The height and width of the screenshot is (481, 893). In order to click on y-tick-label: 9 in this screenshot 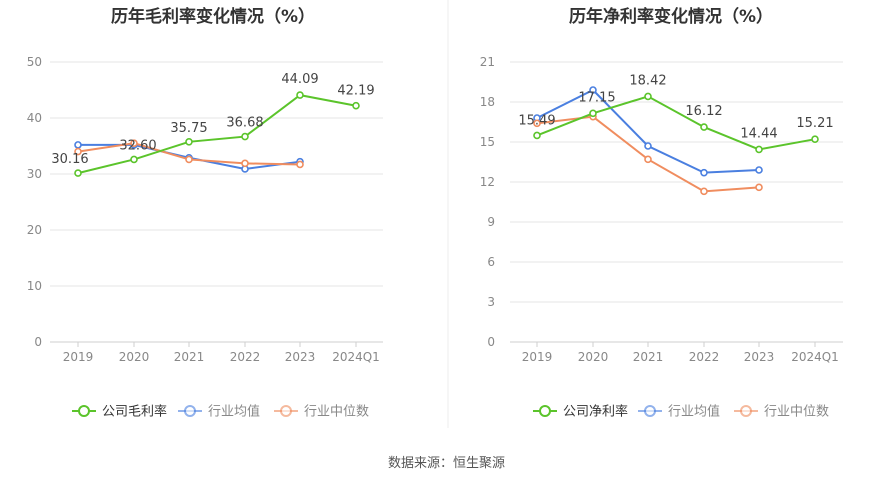, I will do `click(491, 222)`.